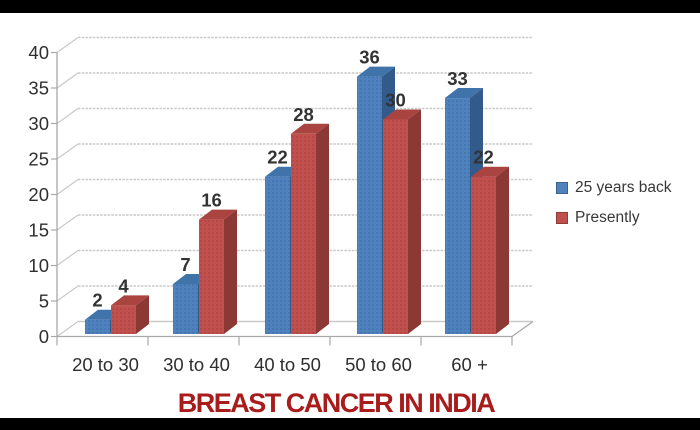 The width and height of the screenshot is (700, 430). I want to click on y-axis-label: 0, so click(44, 336).